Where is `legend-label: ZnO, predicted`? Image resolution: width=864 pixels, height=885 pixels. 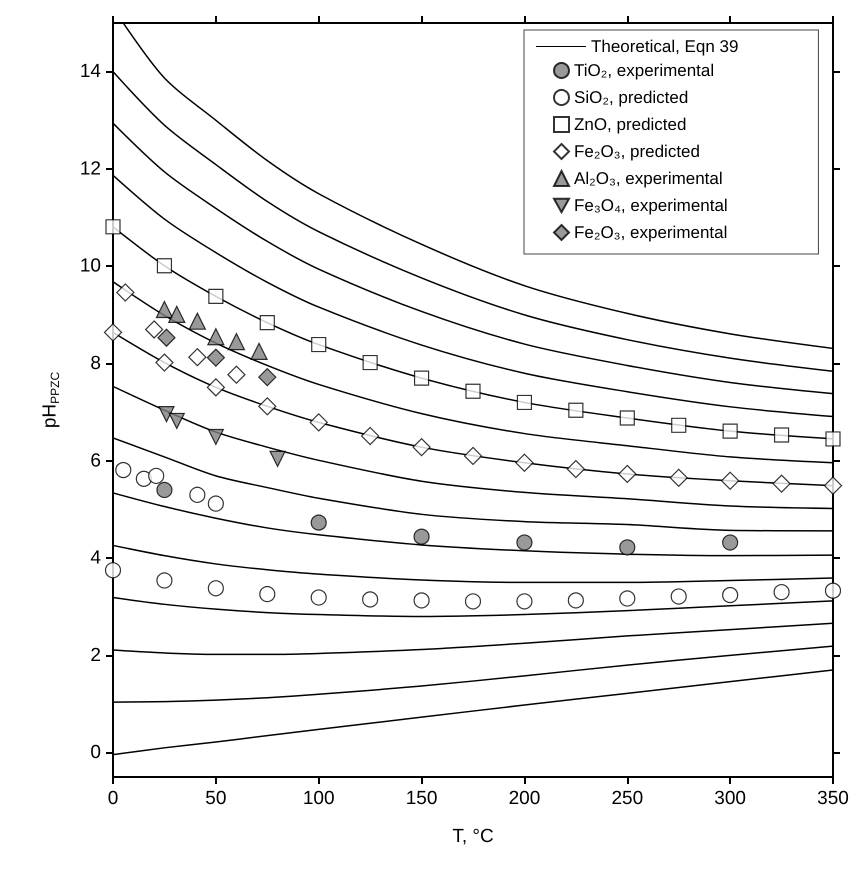
legend-label: ZnO, predicted is located at coordinates (630, 124).